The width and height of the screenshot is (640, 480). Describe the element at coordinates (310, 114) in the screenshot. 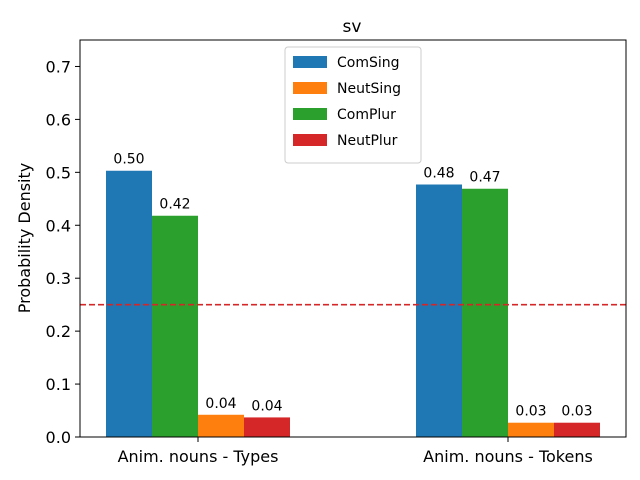

I see `legend-swatch-complur` at that location.